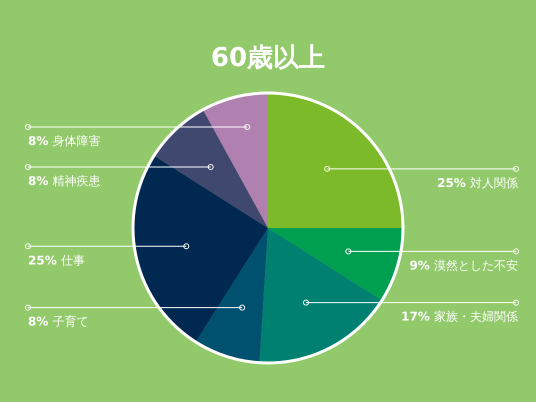  Describe the element at coordinates (70, 321) in the screenshot. I see `slice-label: 子育て` at that location.